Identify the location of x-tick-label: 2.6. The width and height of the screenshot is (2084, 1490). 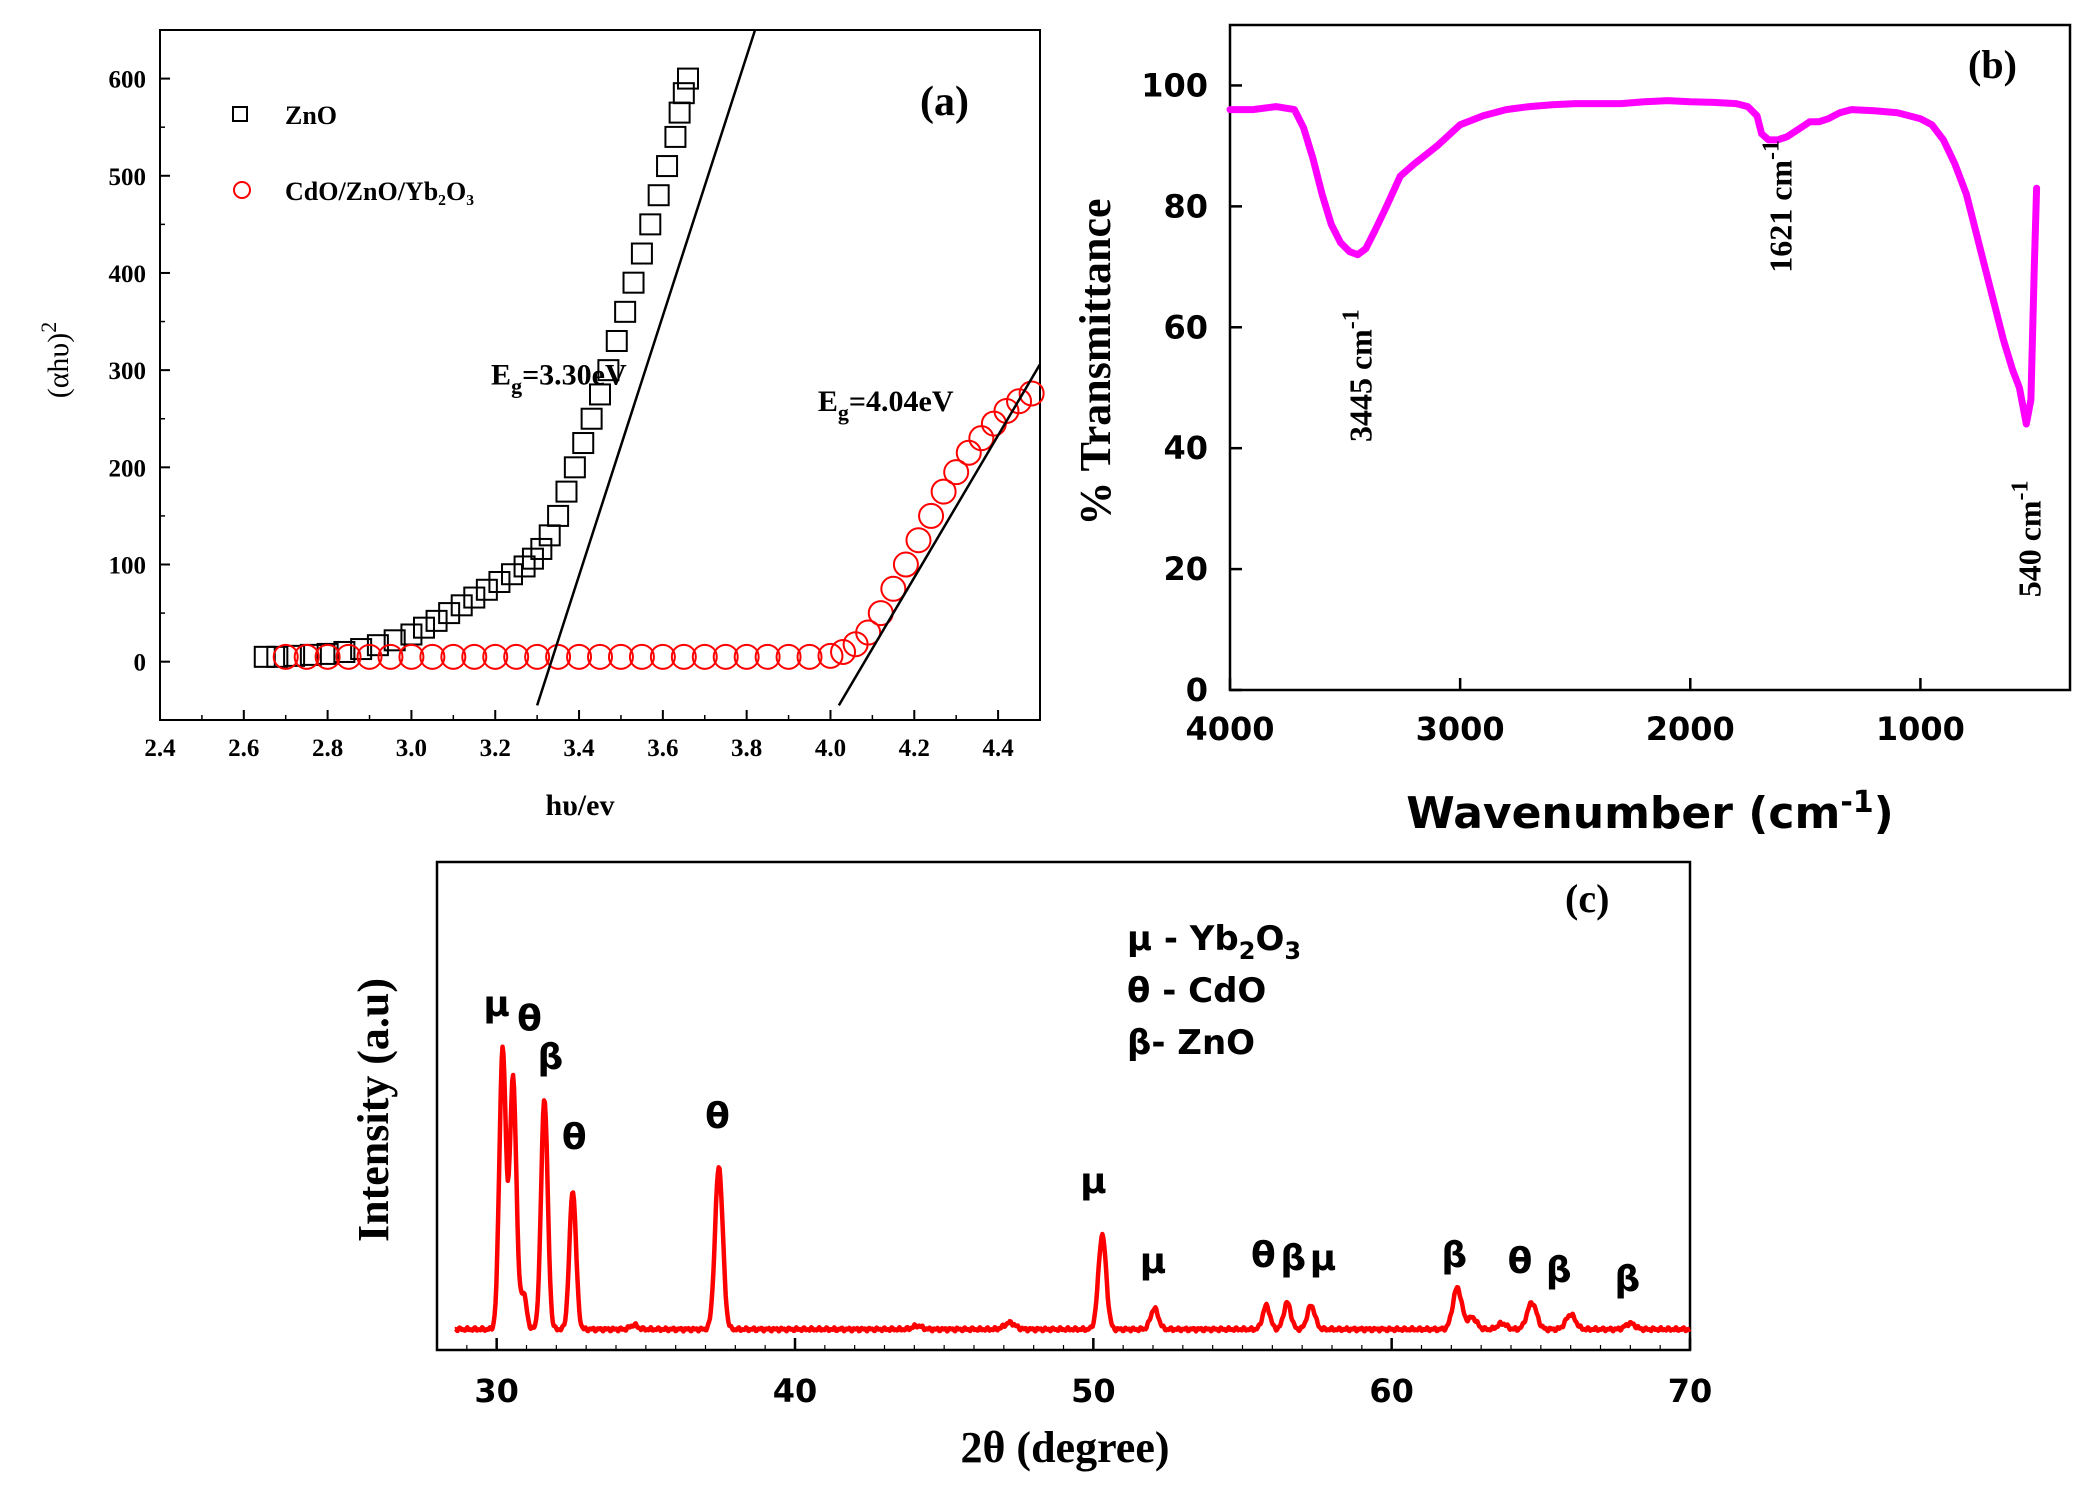
(243, 748).